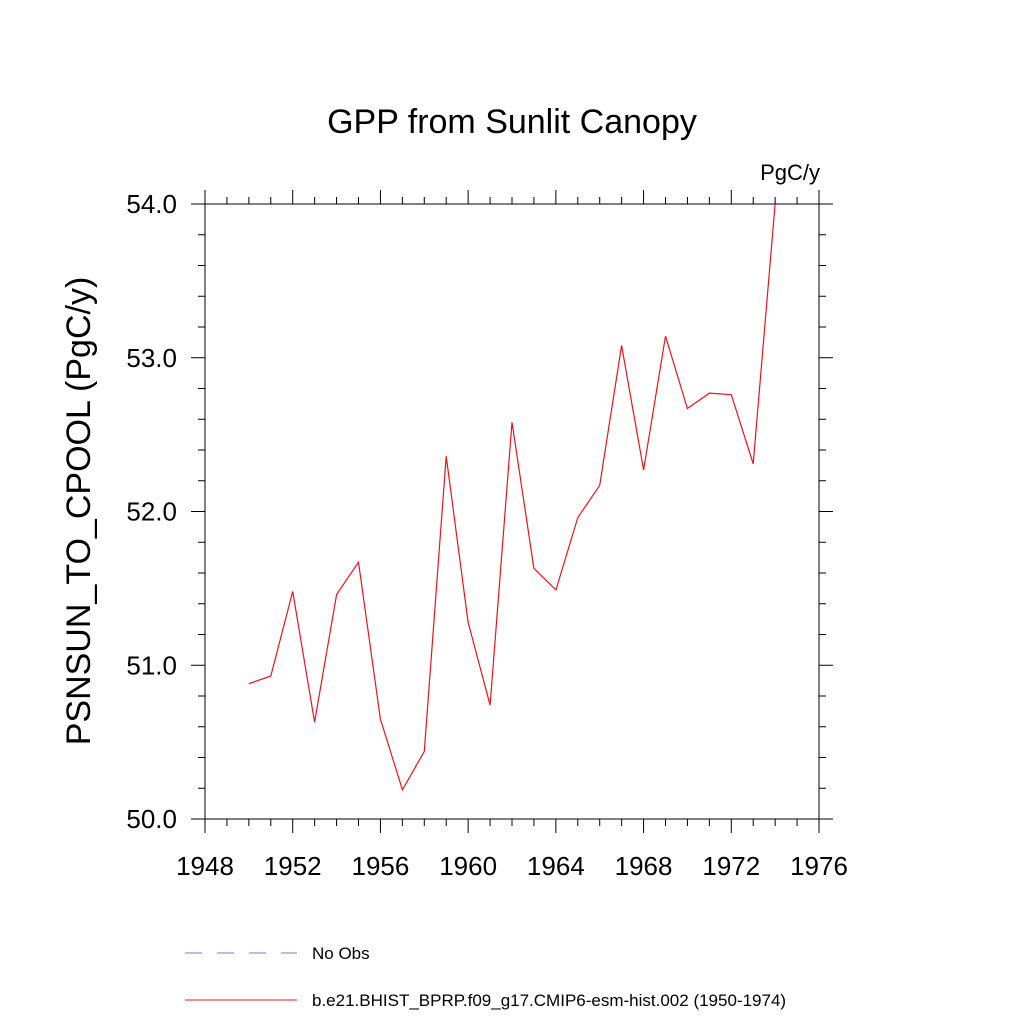 The image size is (1024, 1024). Describe the element at coordinates (790, 172) in the screenshot. I see `units-label: PgC/y` at that location.